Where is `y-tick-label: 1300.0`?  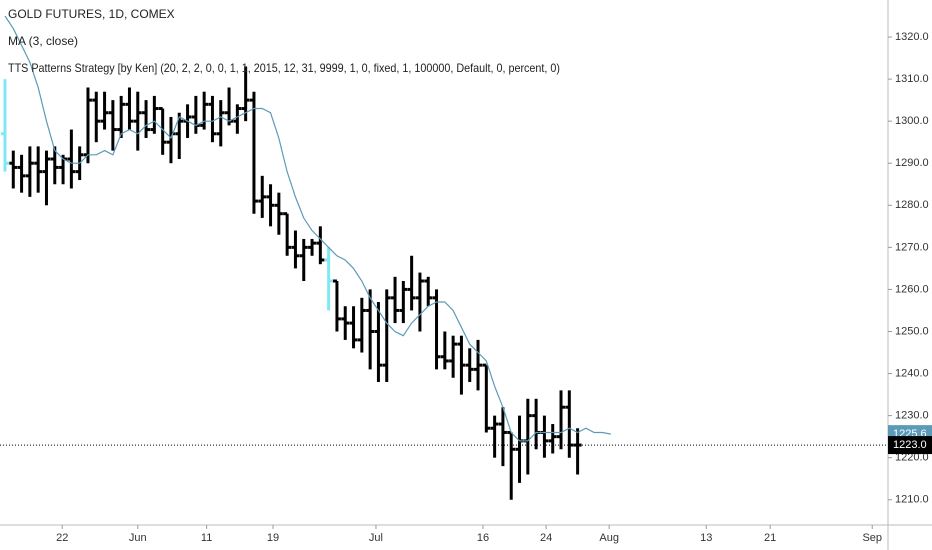 y-tick-label: 1300.0 is located at coordinates (912, 121).